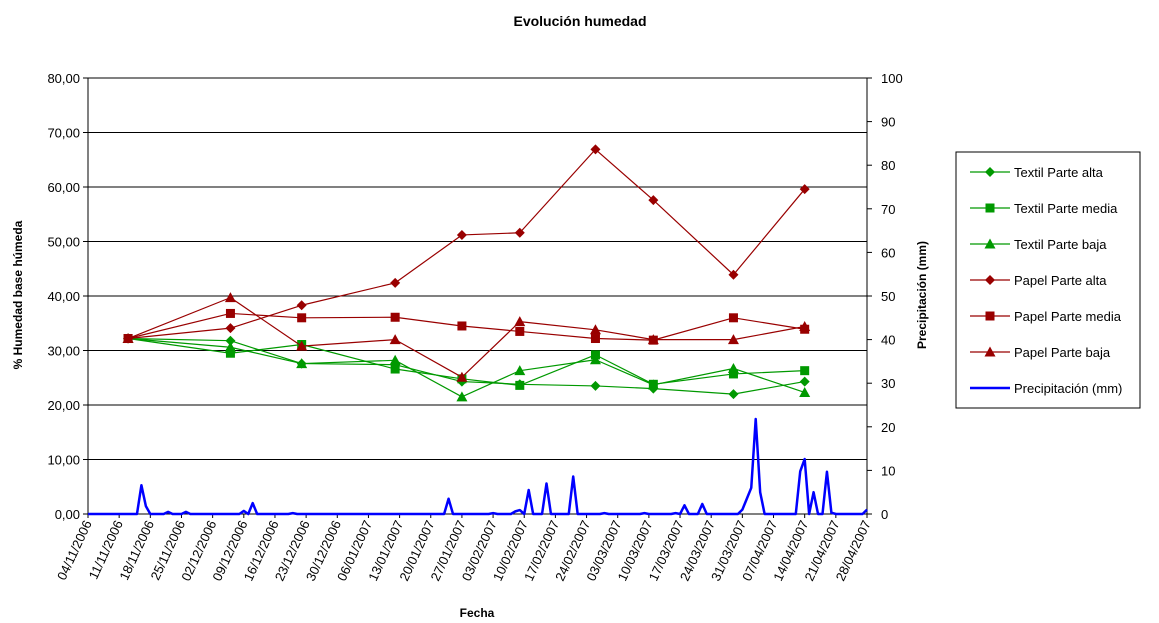 Image resolution: width=1159 pixels, height=623 pixels. Describe the element at coordinates (888, 209) in the screenshot. I see `y-right-tick-label: 70` at that location.